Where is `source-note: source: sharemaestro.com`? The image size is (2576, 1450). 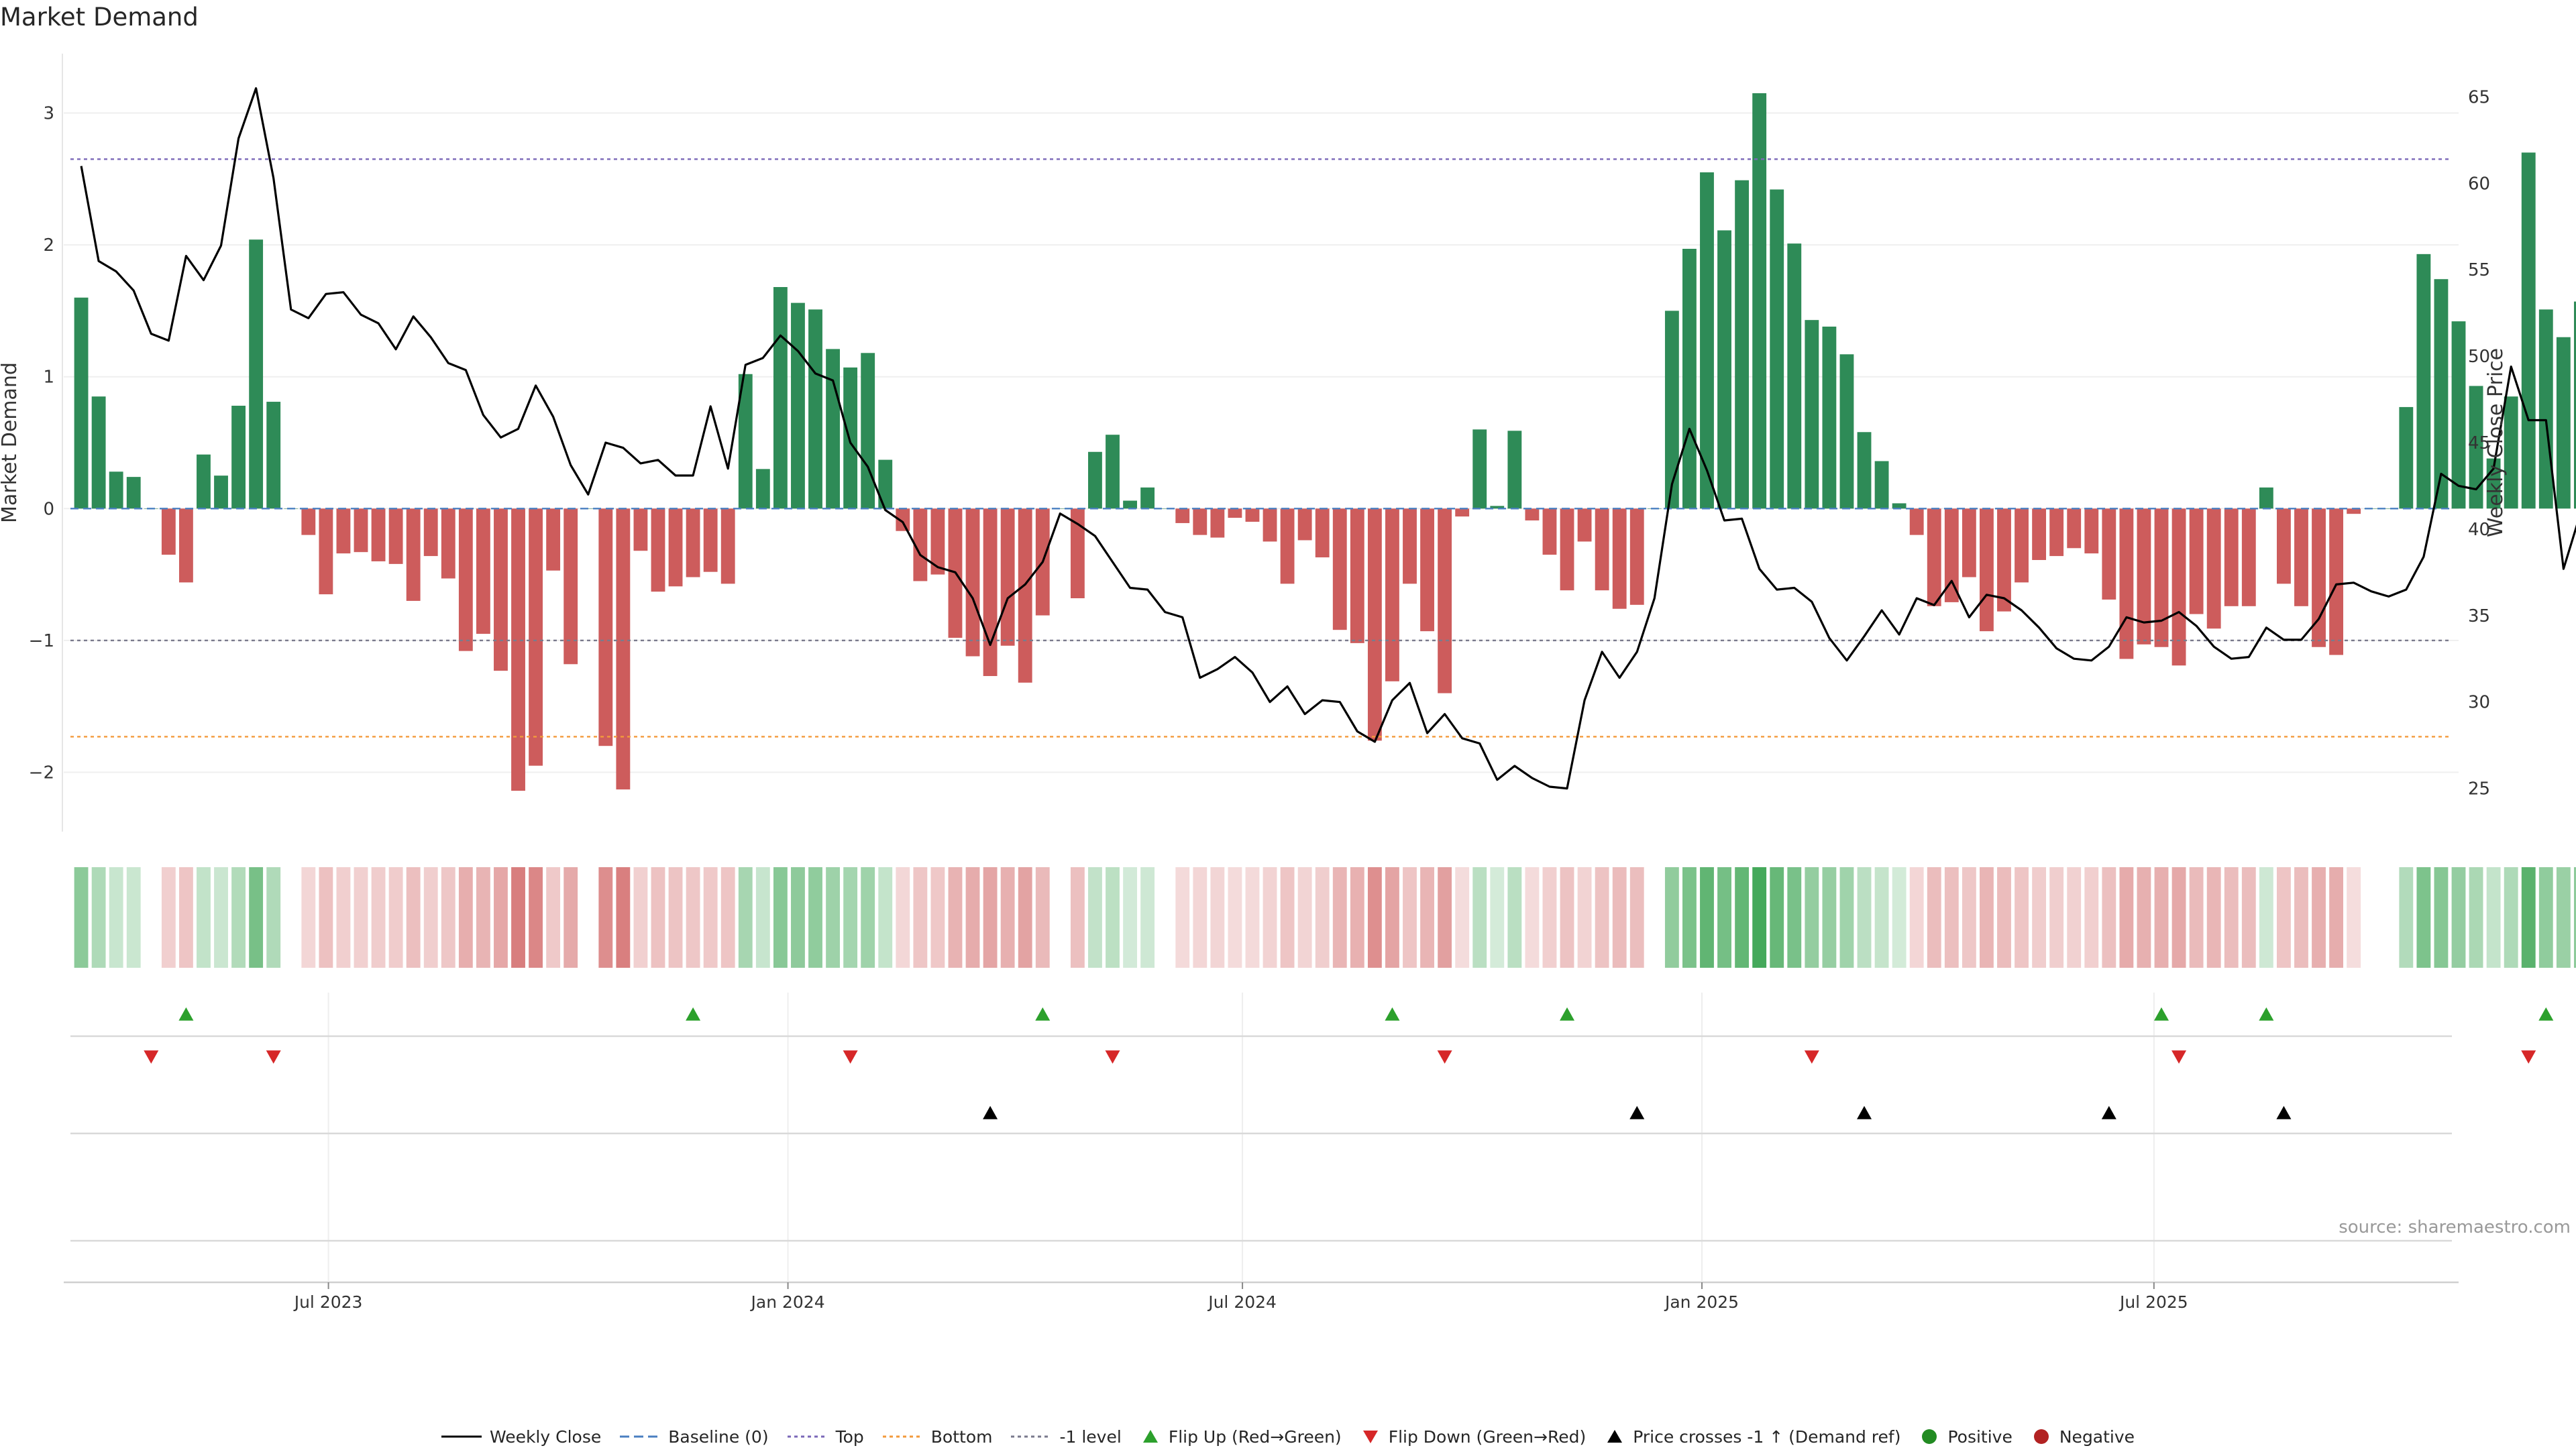 source-note: source: sharemaestro.com is located at coordinates (2455, 1227).